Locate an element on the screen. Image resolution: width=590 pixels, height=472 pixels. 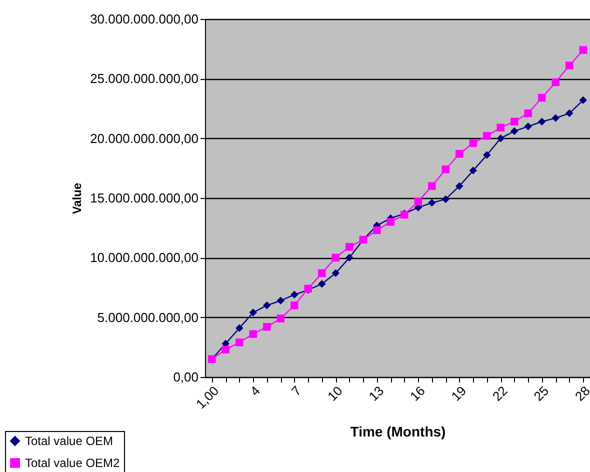
y-tick-label: 25.000.000.000,00 is located at coordinates (144, 78).